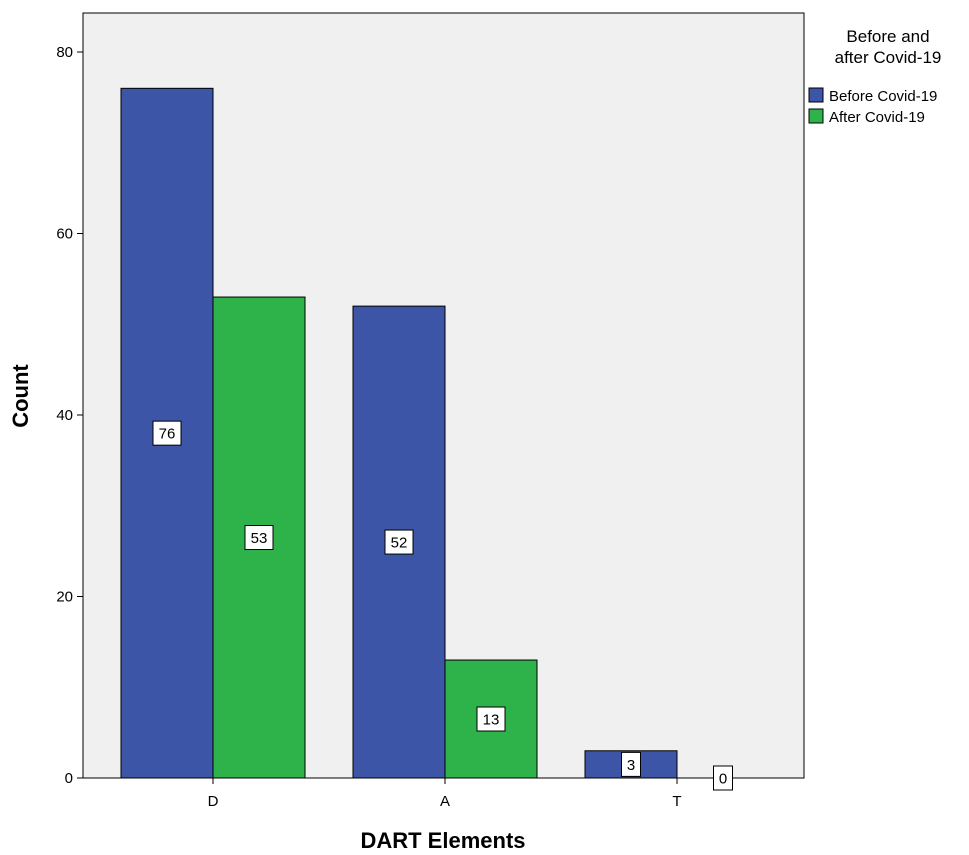  I want to click on legend-label-before: Before Covid-19, so click(883, 96).